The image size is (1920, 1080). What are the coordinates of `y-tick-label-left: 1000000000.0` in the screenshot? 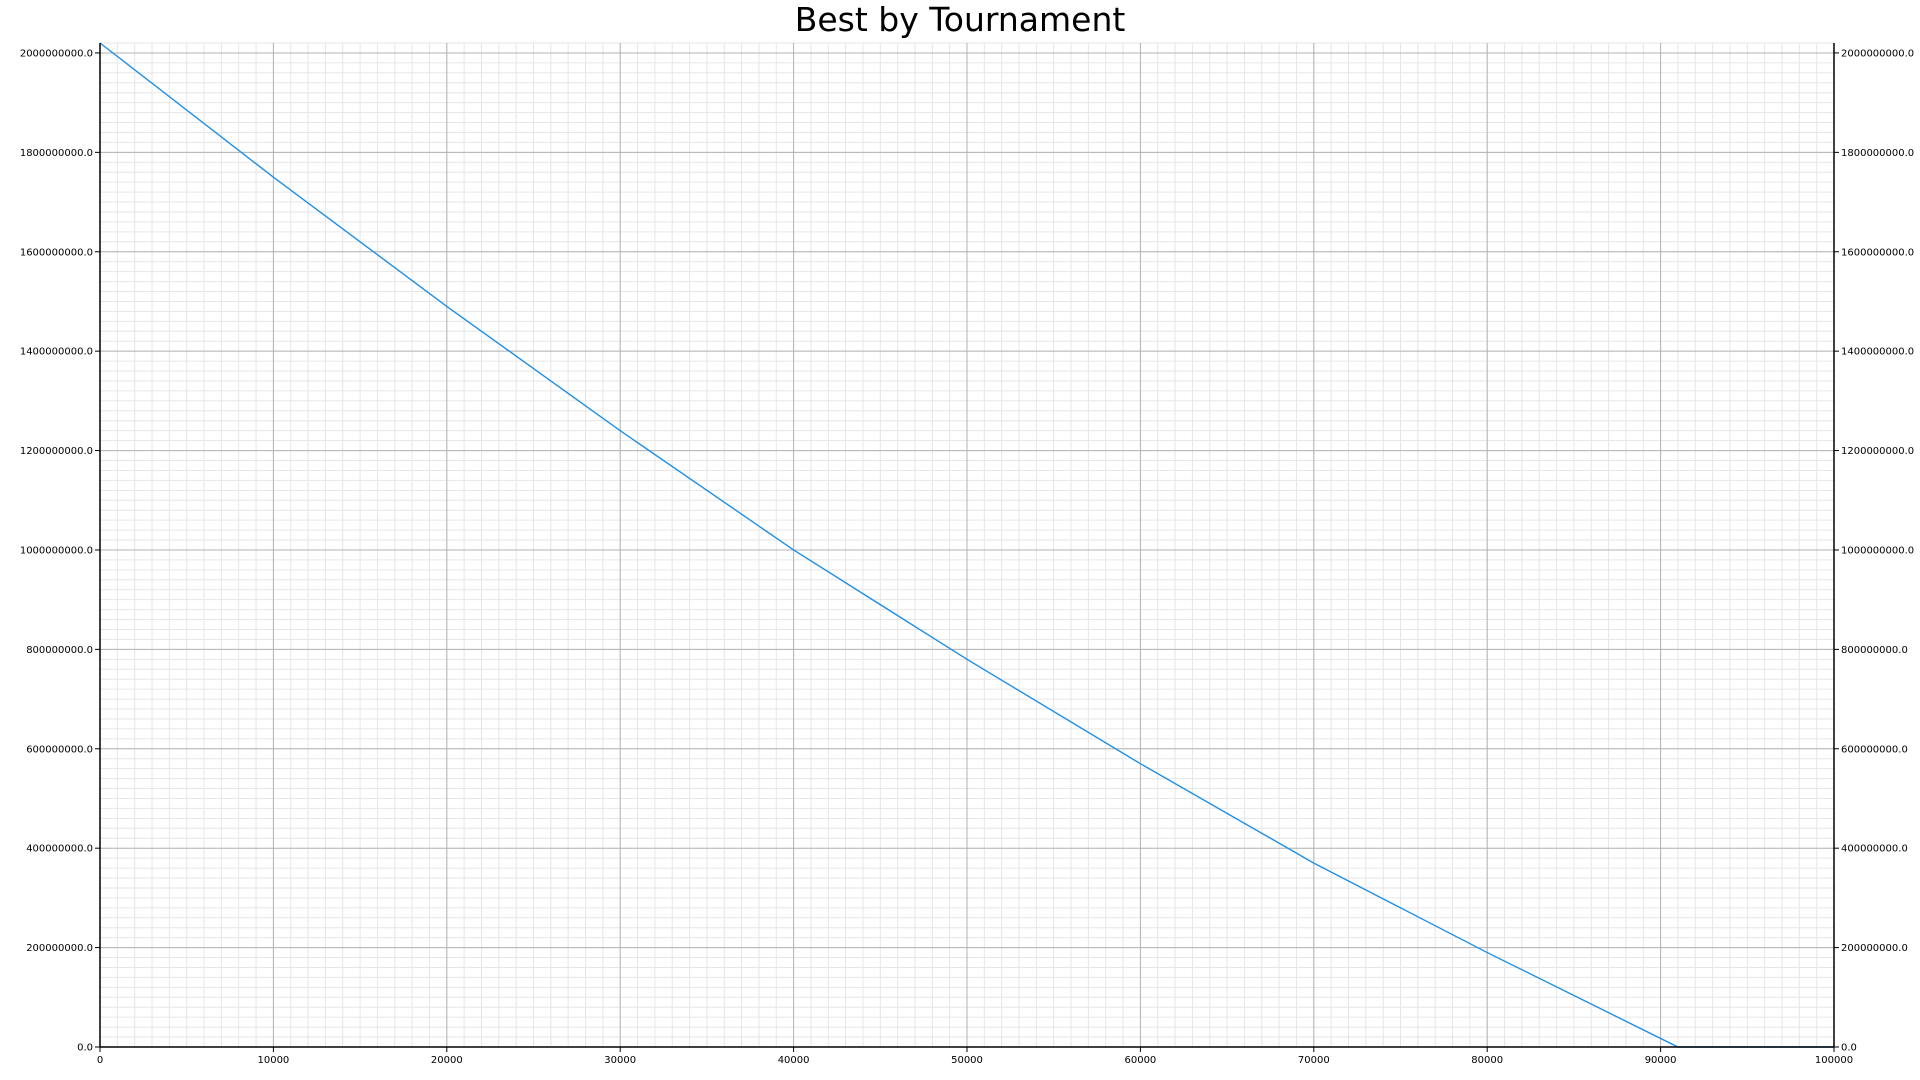 It's located at (56, 550).